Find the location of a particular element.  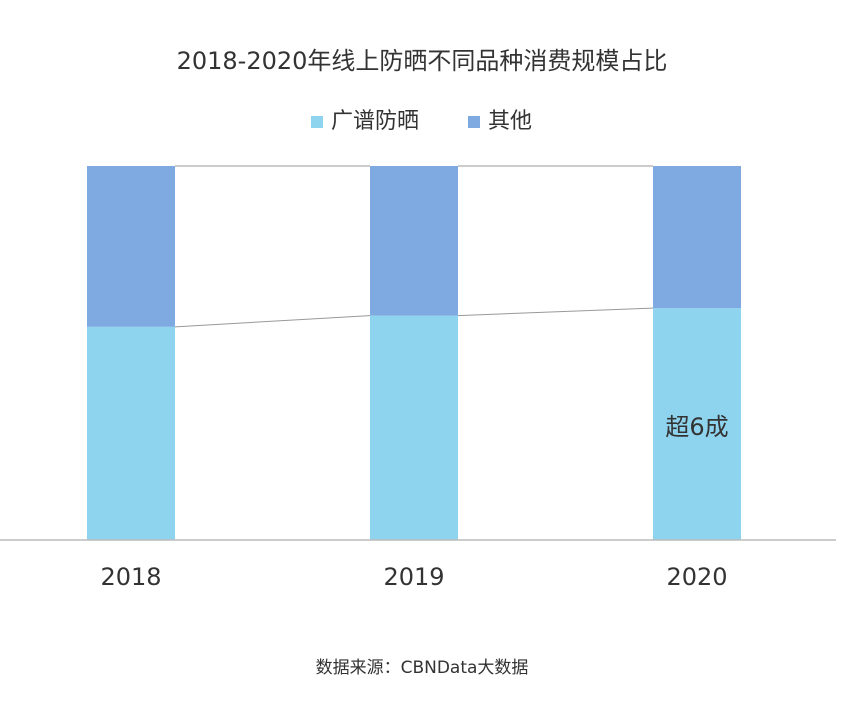

annotation: 超6成 is located at coordinates (696, 427).